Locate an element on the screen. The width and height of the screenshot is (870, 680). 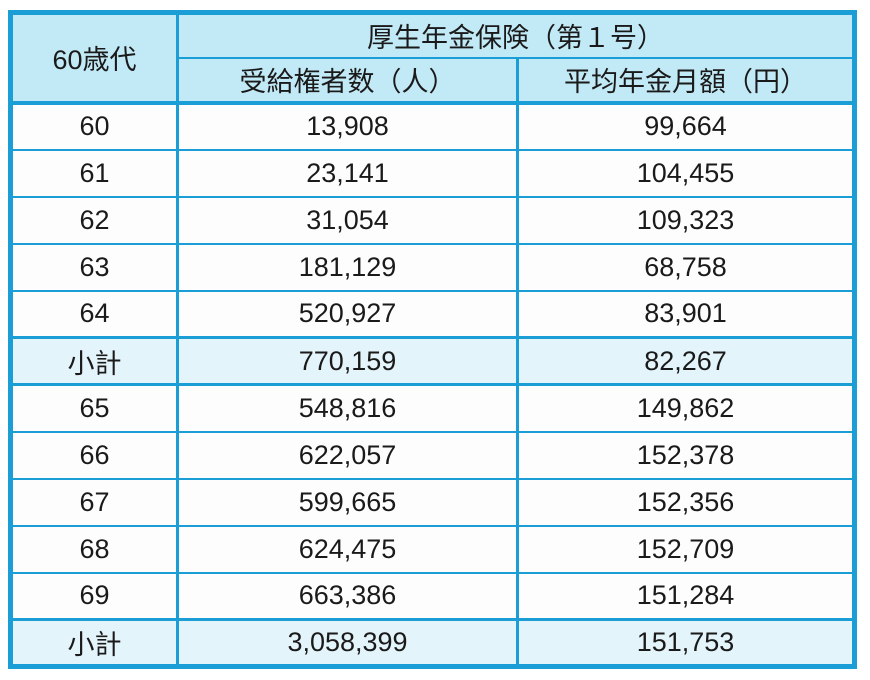
avg-monthly-cell: 152,709 is located at coordinates (686, 549).